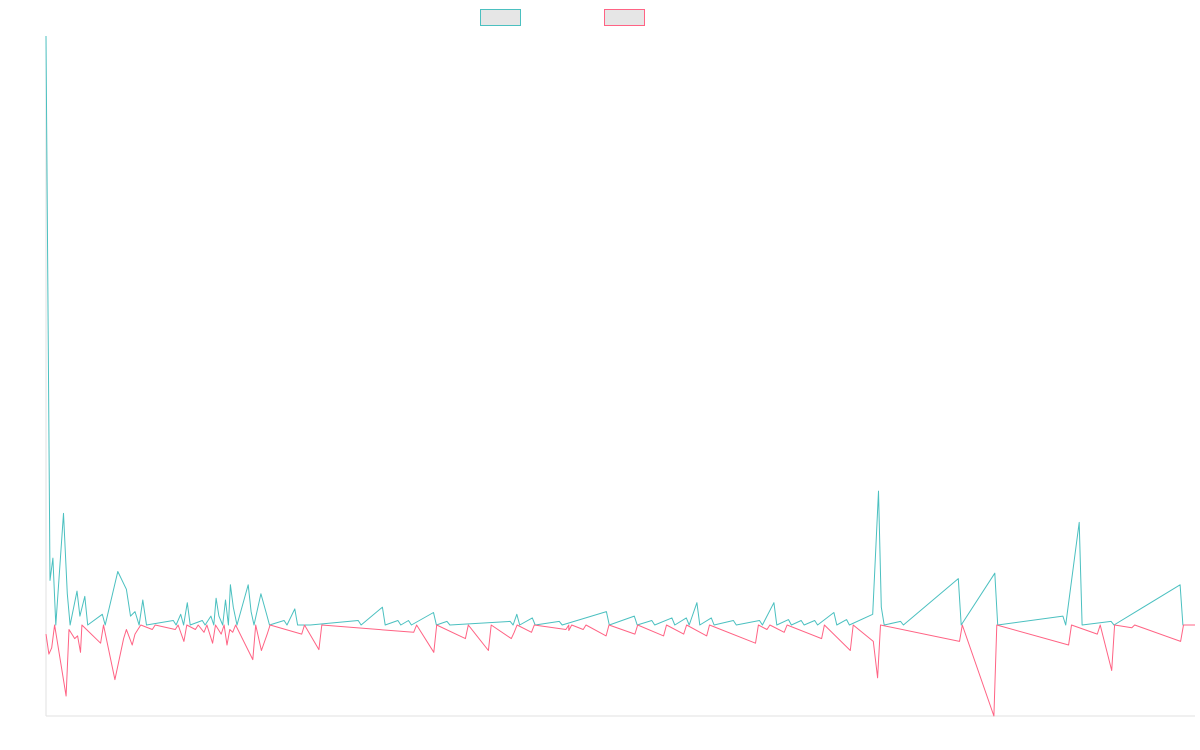 The height and width of the screenshot is (750, 1200). Describe the element at coordinates (562, 17) in the screenshot. I see `legend` at that location.